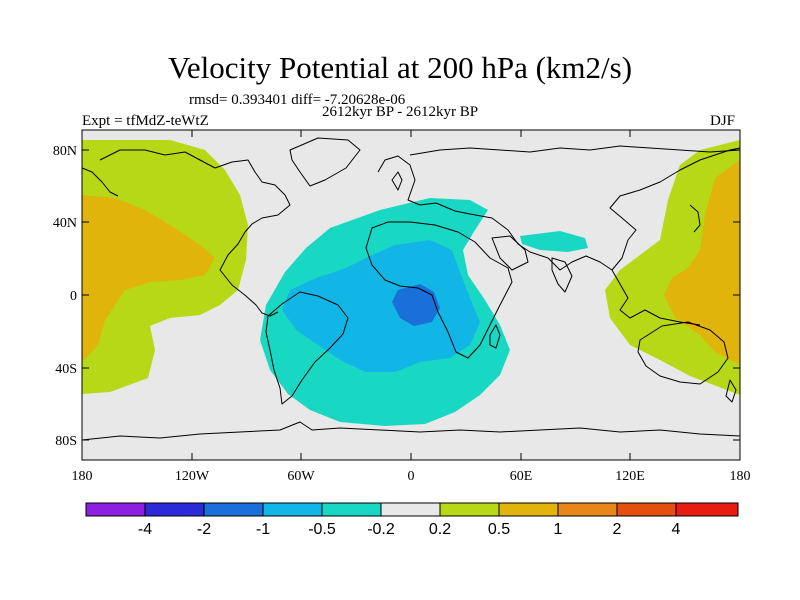 Image resolution: width=800 pixels, height=600 pixels. Describe the element at coordinates (740, 476) in the screenshot. I see `lon-label-180e: 180` at that location.